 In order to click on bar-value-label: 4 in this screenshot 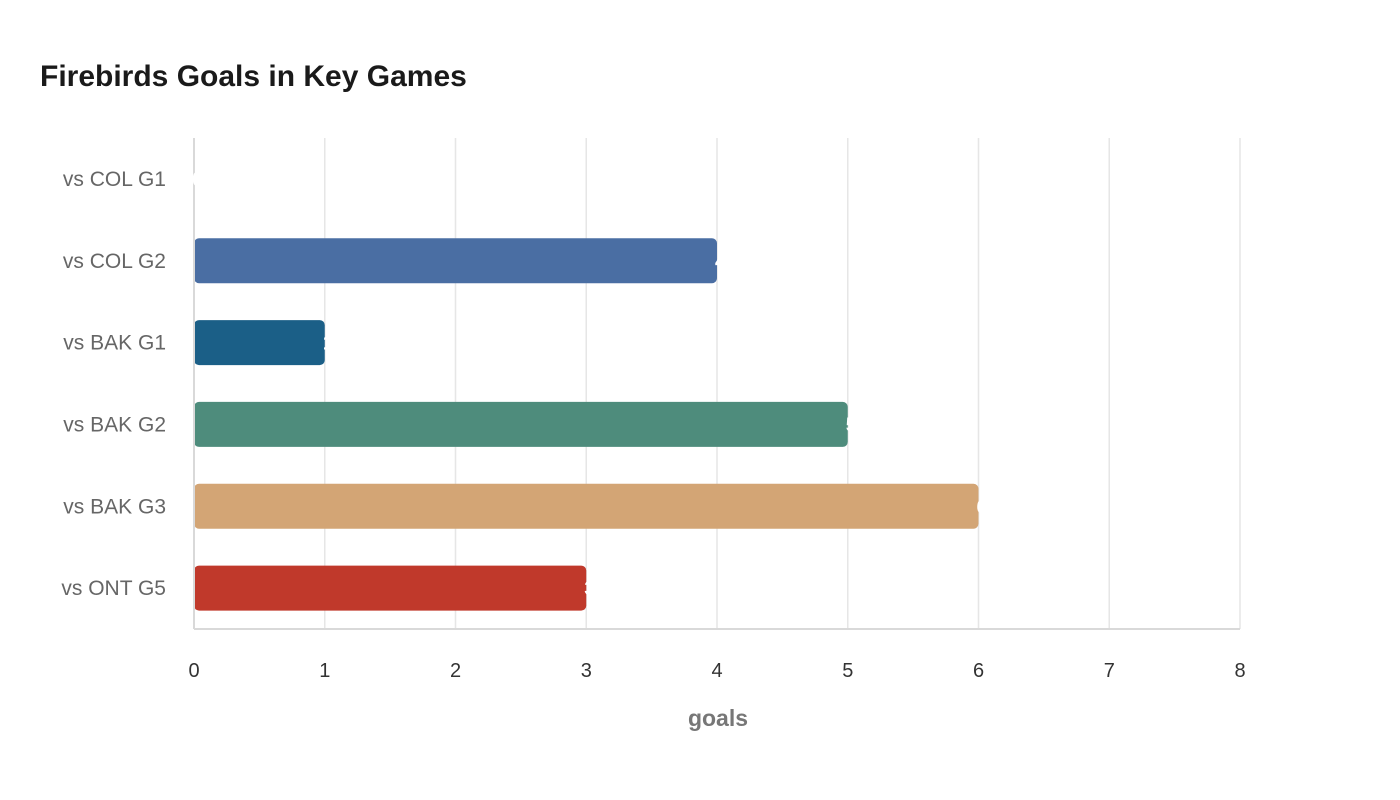, I will do `click(721, 262)`.